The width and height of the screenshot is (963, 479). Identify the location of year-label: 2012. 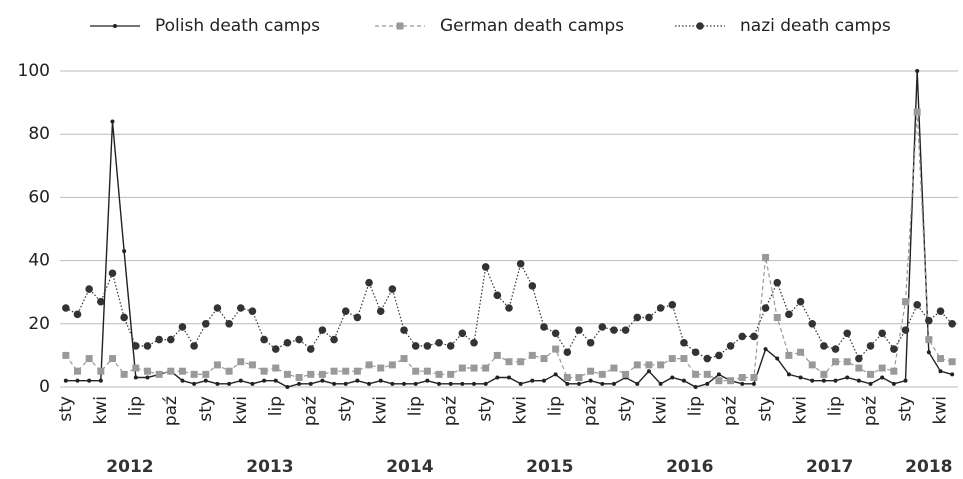
(129, 467).